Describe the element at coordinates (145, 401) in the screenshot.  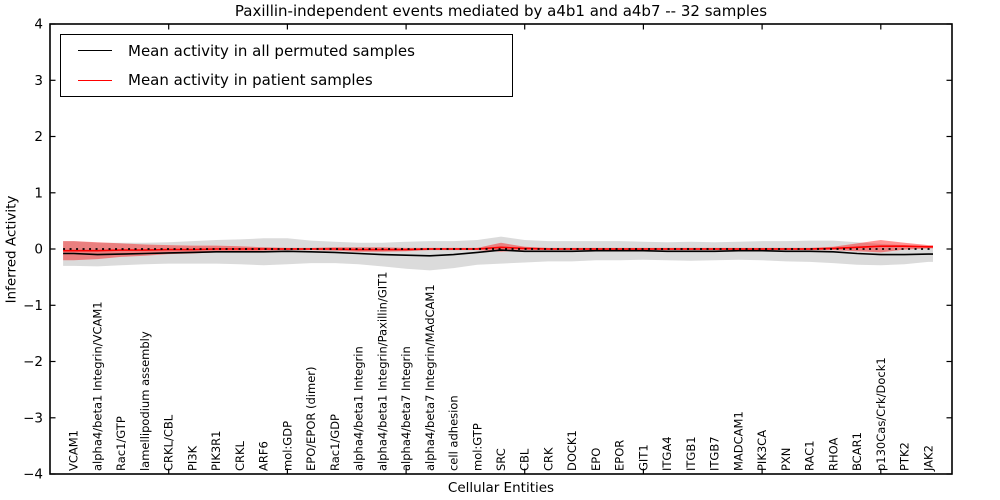
I see `x-category-label: lamellipodium assembly` at that location.